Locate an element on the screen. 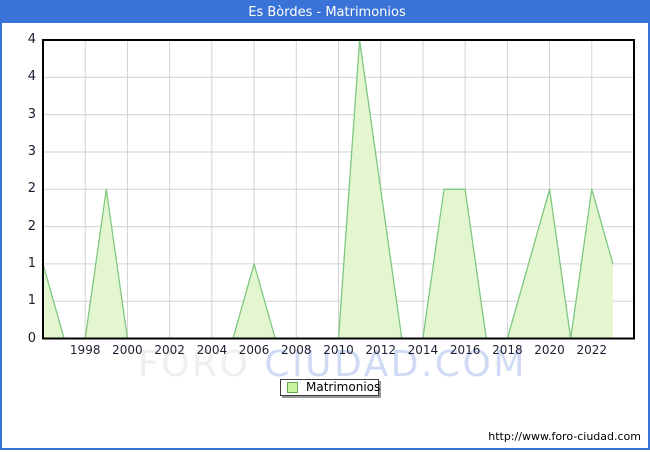  chart-title: Es Bòrdes - Matrimonios is located at coordinates (327, 12).